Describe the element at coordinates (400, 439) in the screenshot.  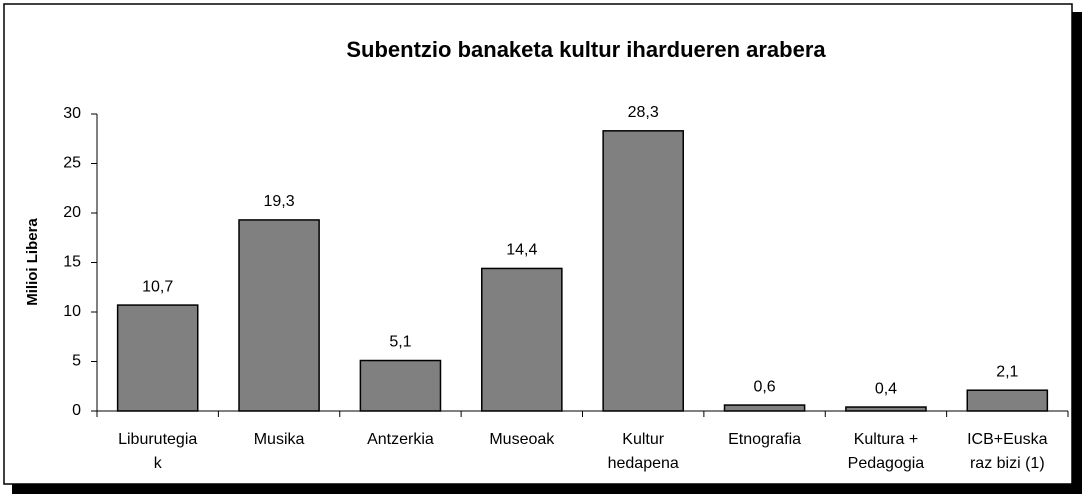
I see `x-tick-label: Antzerkia` at that location.